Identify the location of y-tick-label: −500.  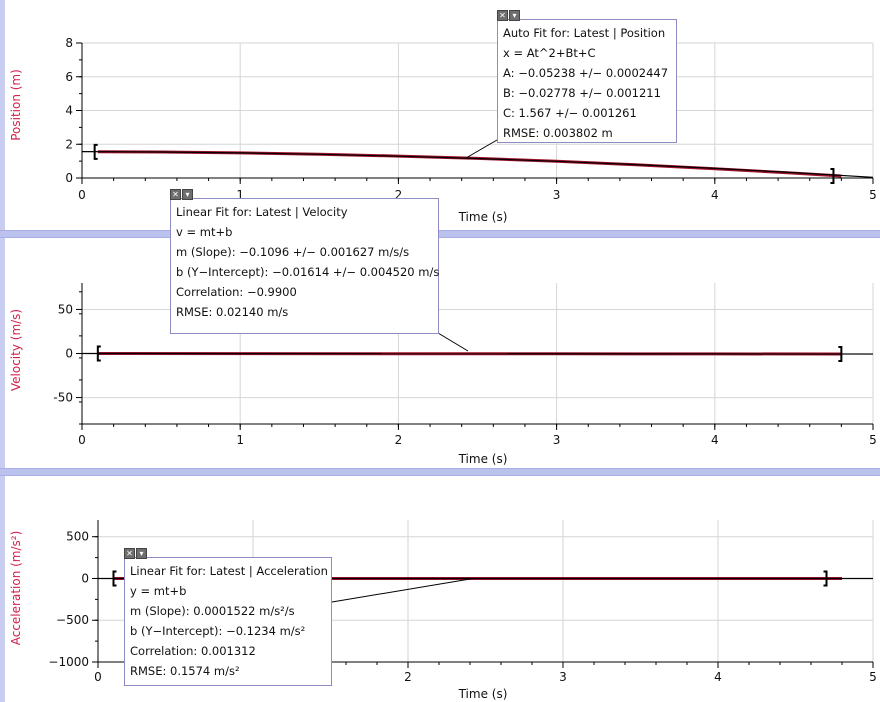
(72, 620).